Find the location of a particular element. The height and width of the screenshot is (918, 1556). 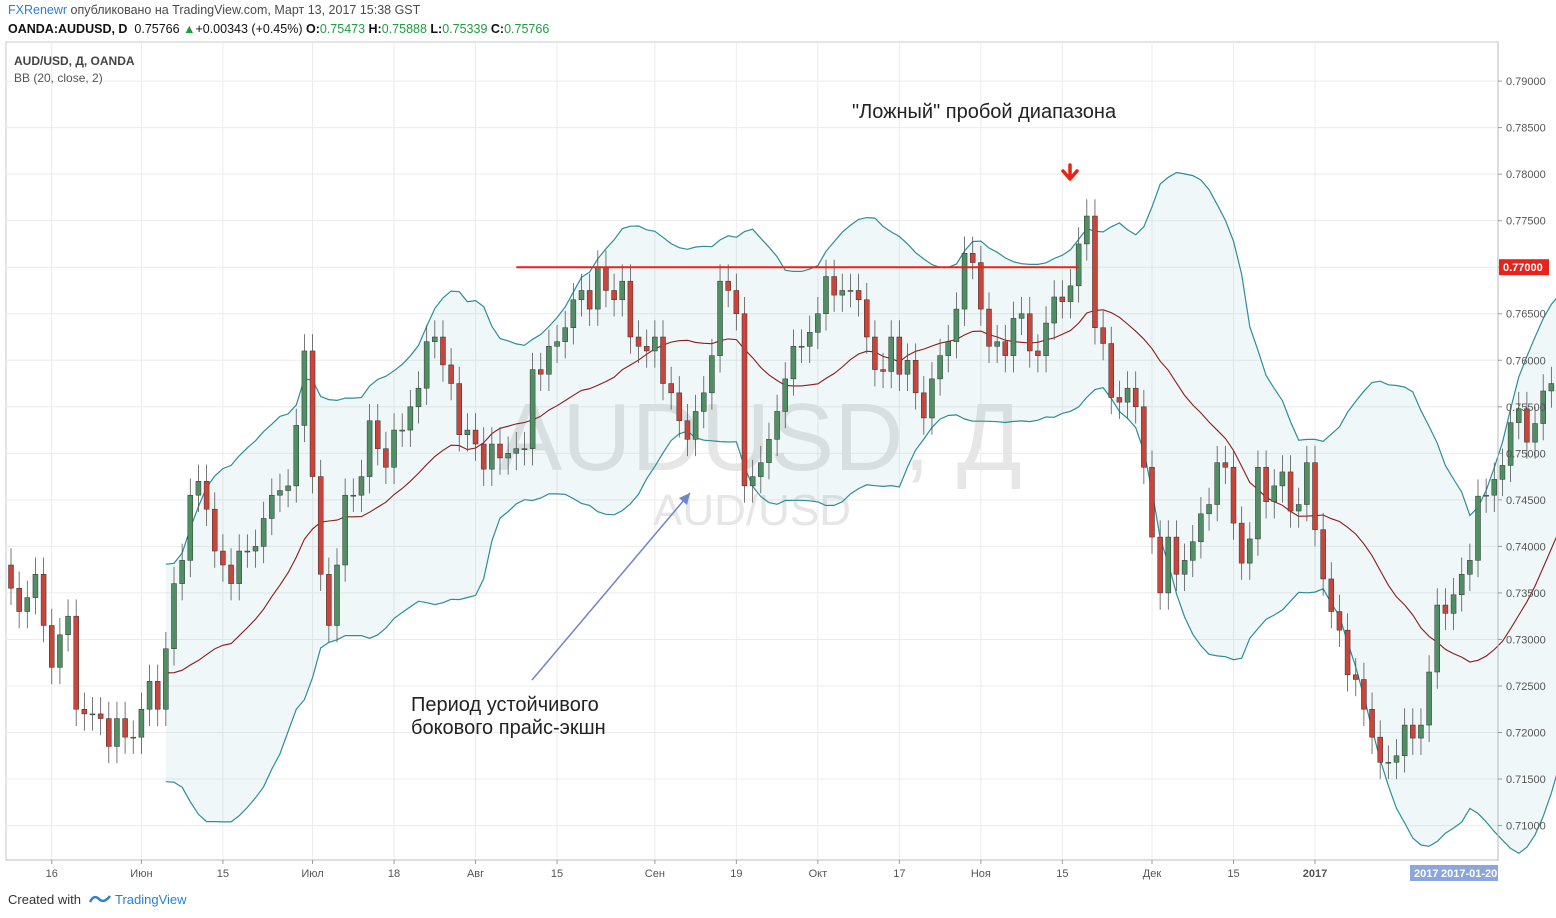

level-price-box is located at coordinates (1524, 267).